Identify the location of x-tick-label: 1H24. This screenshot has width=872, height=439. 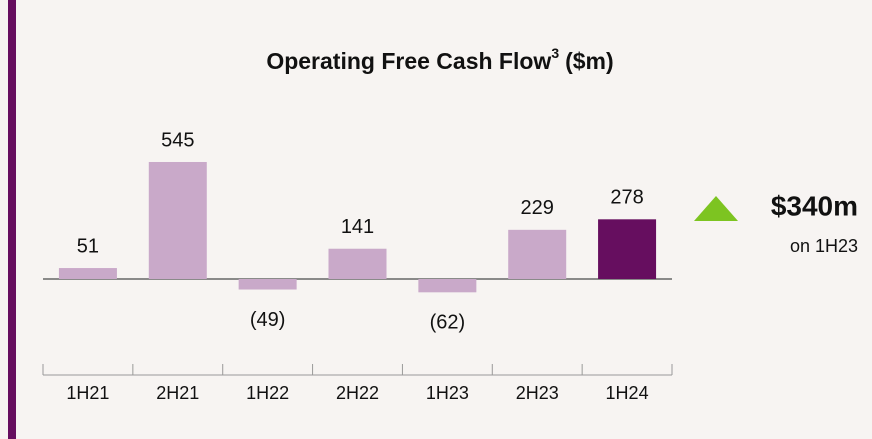
(627, 393).